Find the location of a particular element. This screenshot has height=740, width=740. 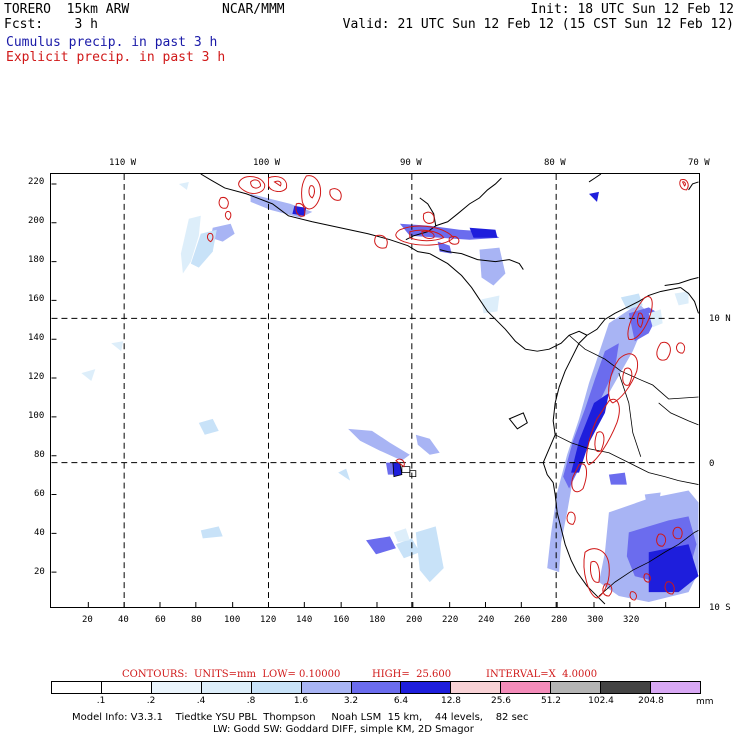

contours-units: CONTOURS: UNITS=mm LOW= 0.10000 is located at coordinates (231, 674).